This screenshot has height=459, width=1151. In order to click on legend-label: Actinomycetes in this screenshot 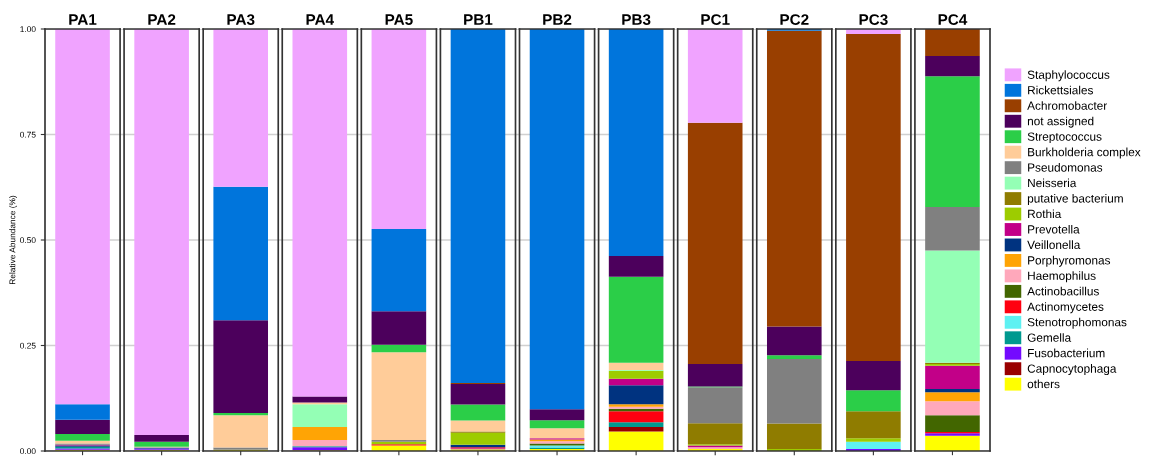, I will do `click(1065, 308)`.